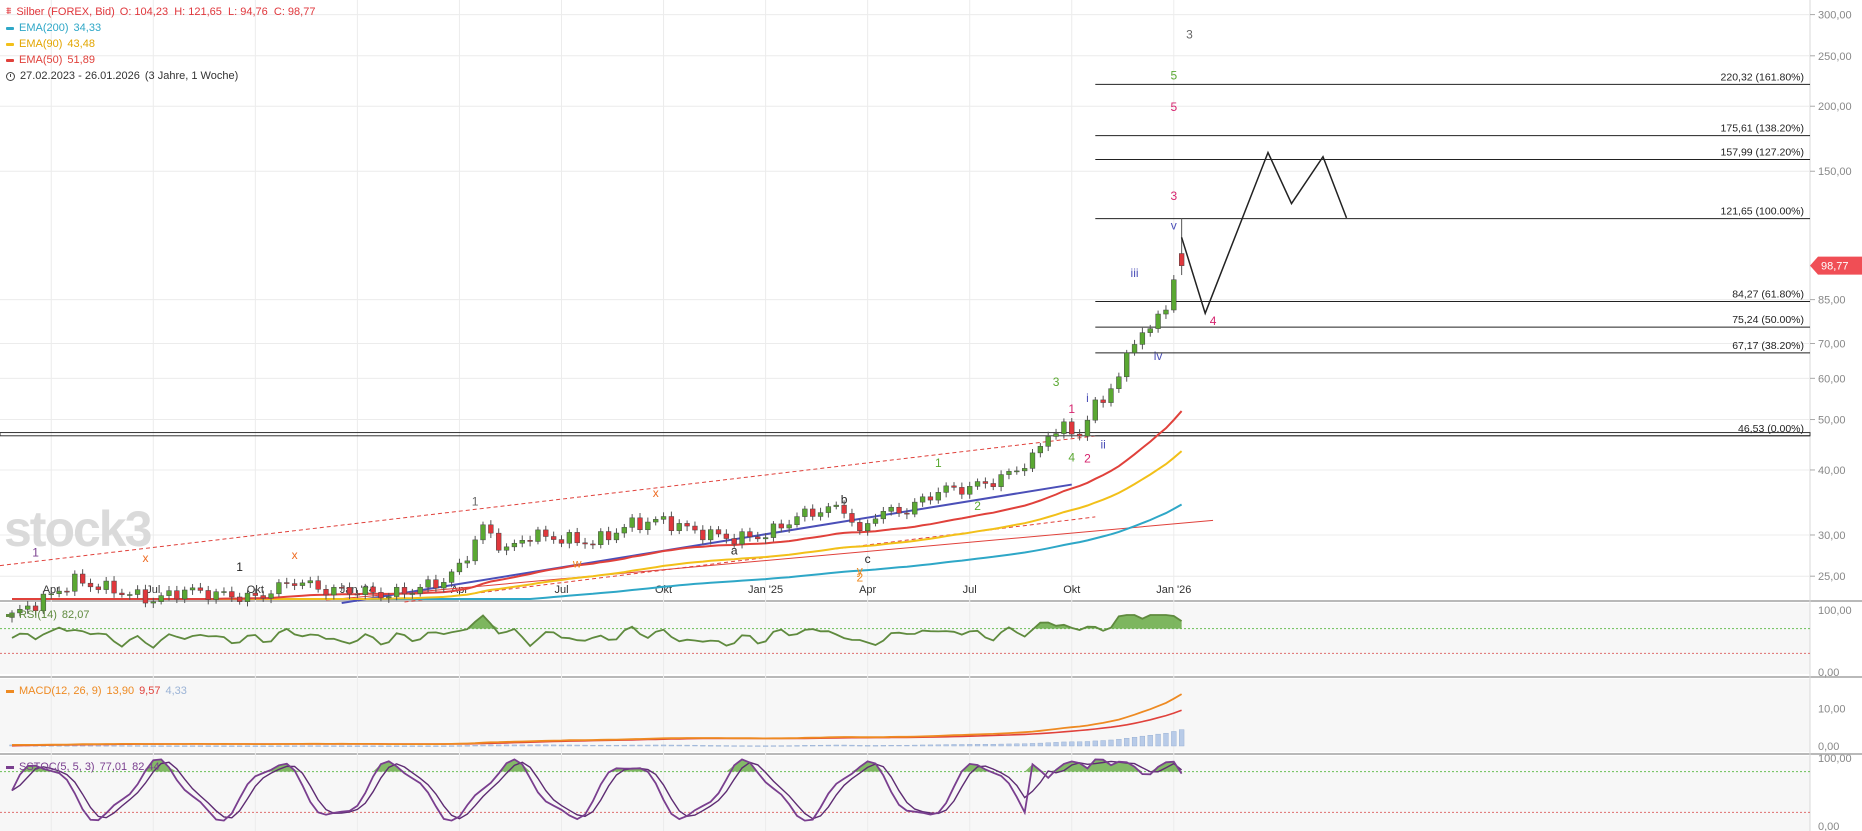 The height and width of the screenshot is (831, 1862). I want to click on macd-signal-value: 9,57, so click(150, 691).